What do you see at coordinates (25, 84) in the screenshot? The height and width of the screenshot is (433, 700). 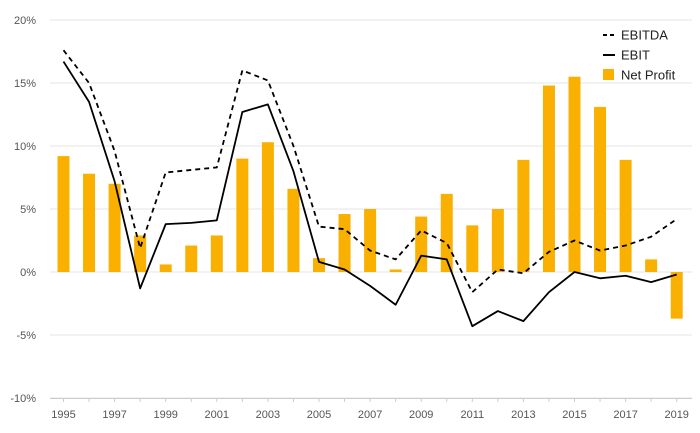 I see `y-tick-label: 15%` at bounding box center [25, 84].